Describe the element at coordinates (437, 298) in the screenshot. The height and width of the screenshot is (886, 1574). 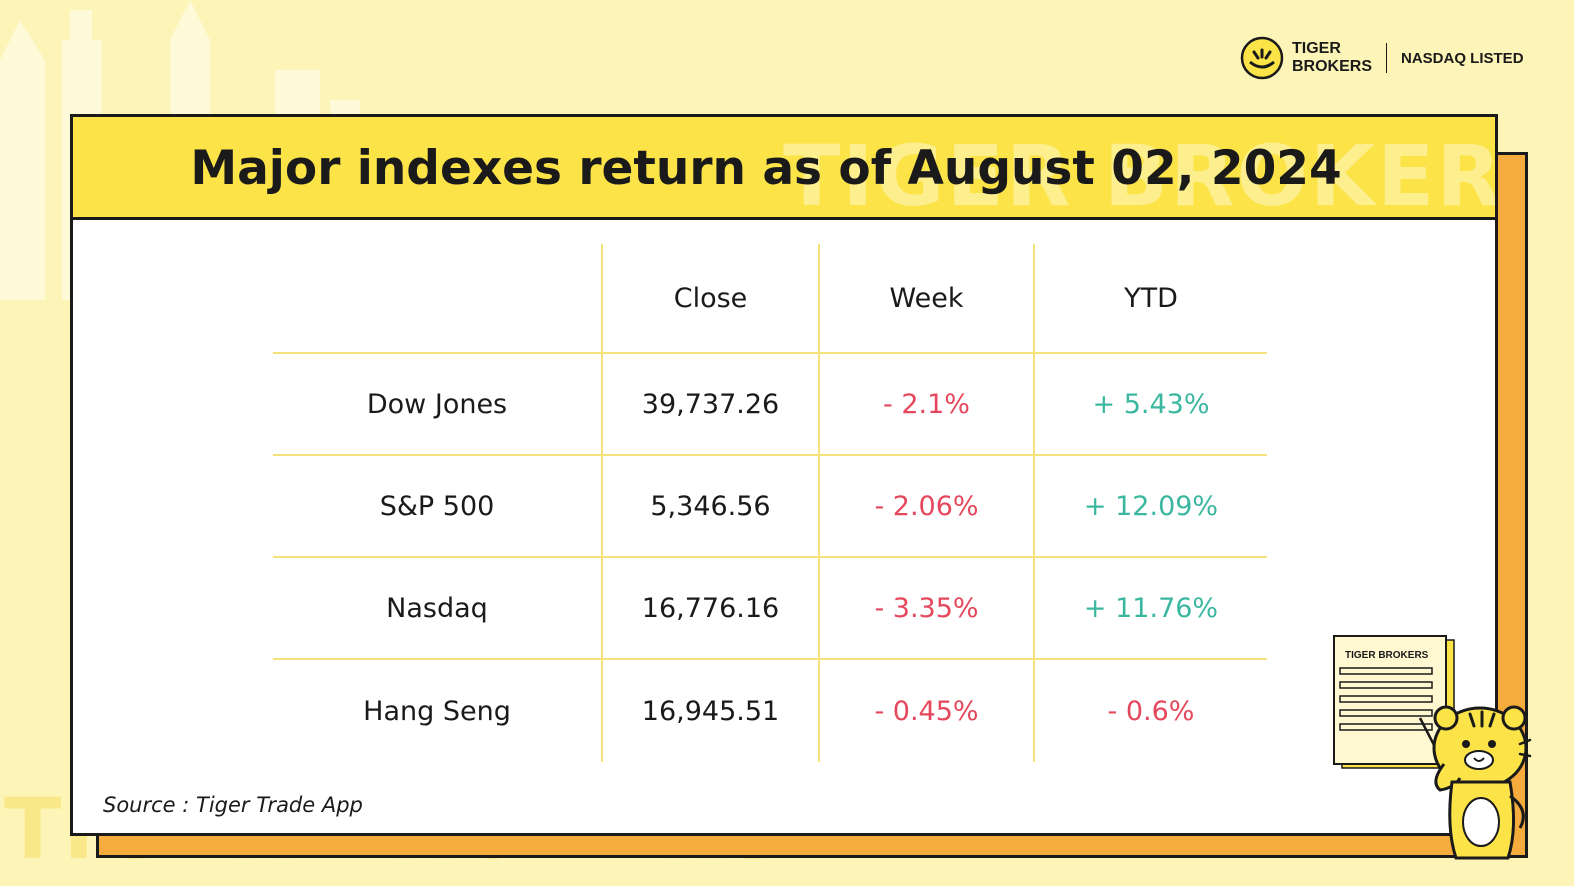
I see `header-index` at that location.